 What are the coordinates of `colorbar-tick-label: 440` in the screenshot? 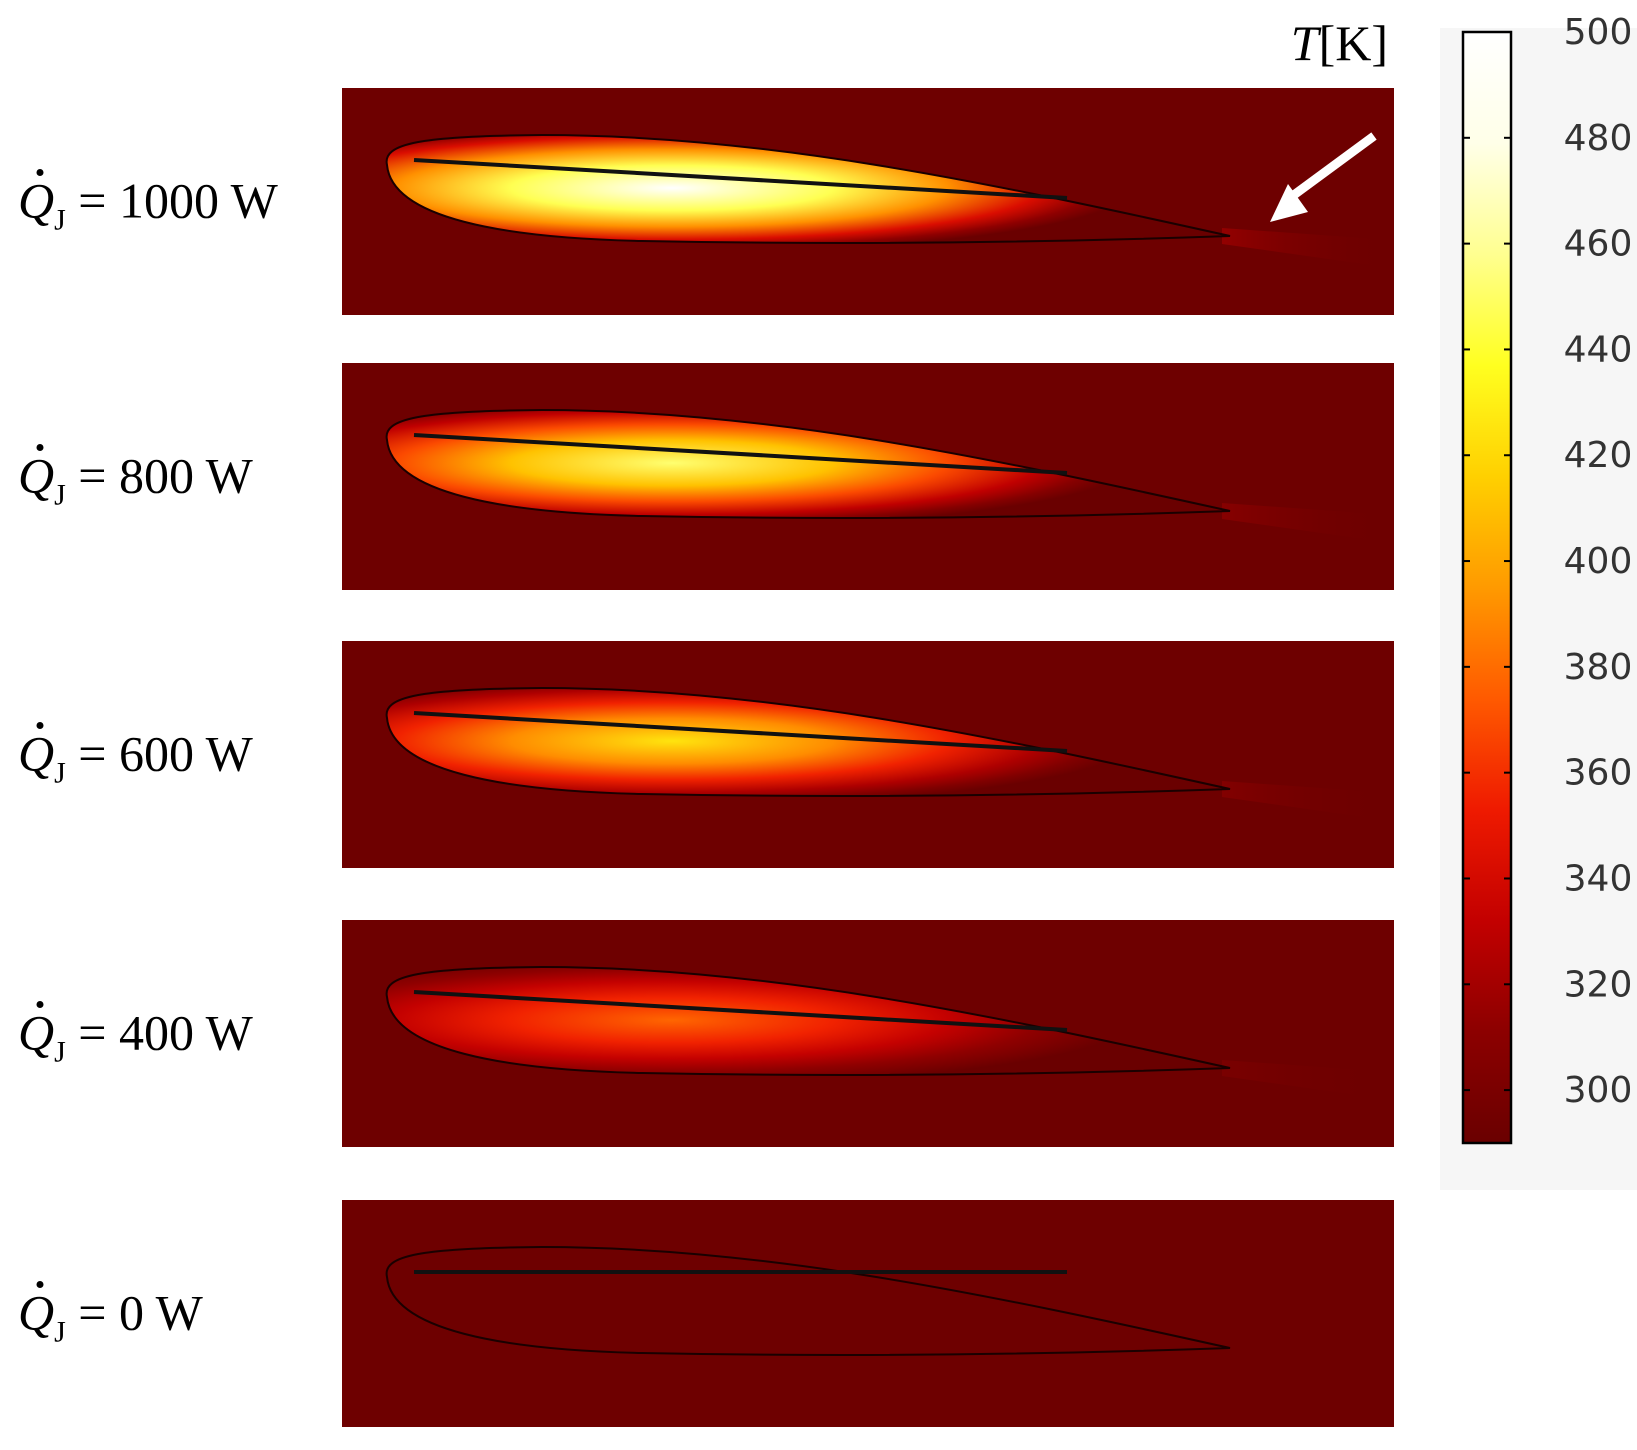 It's located at (1598, 349).